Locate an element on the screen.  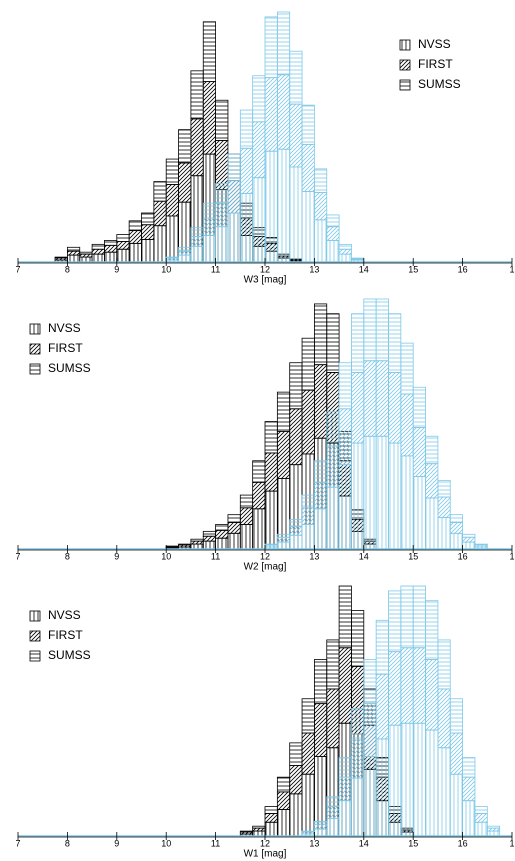
legend-text: SUMSS is located at coordinates (69, 368).